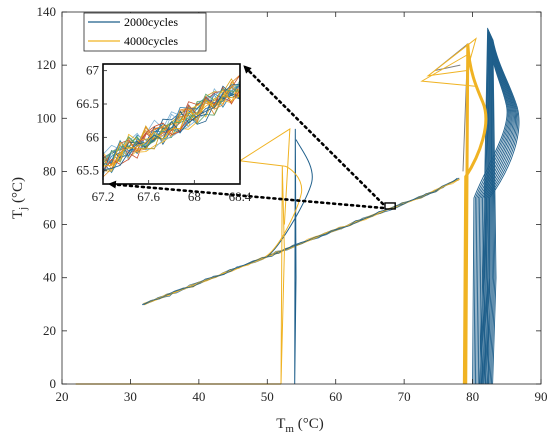 The image size is (550, 442). Describe the element at coordinates (313, 135) in the screenshot. I see `connector-arrow-top` at that location.